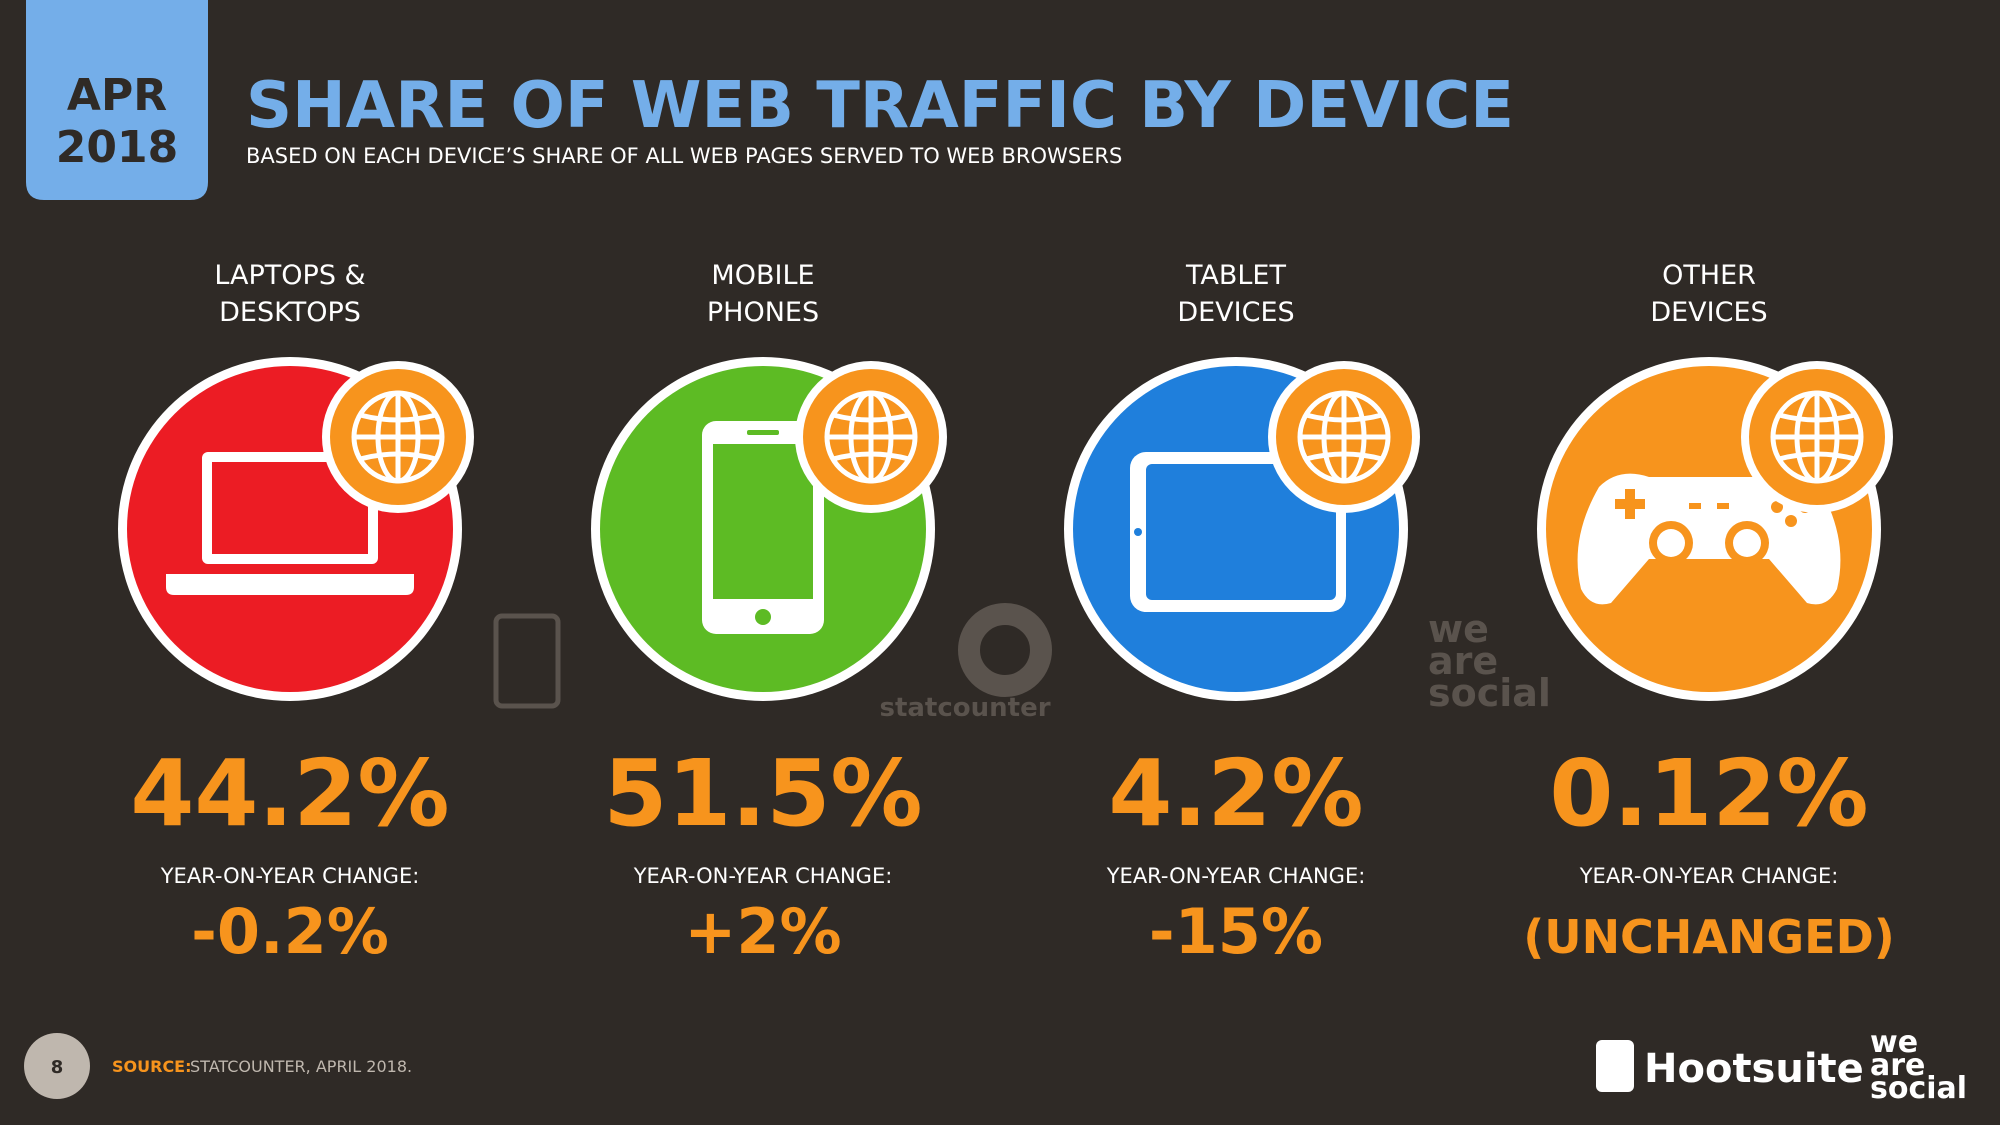  I want to click on share-value: 44.2%, so click(289, 793).